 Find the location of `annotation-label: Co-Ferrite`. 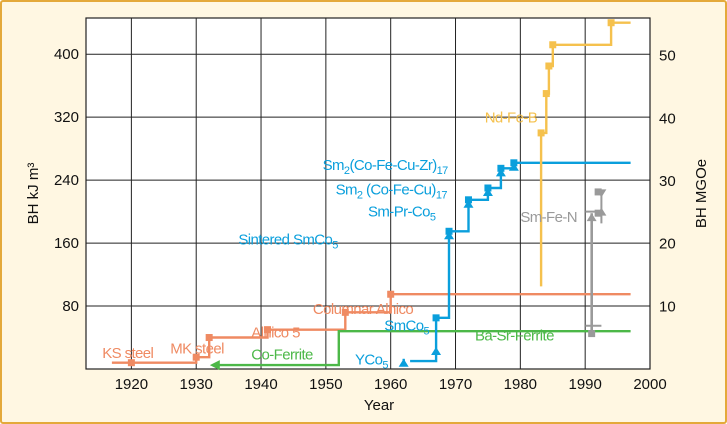

annotation-label: Co-Ferrite is located at coordinates (282, 355).